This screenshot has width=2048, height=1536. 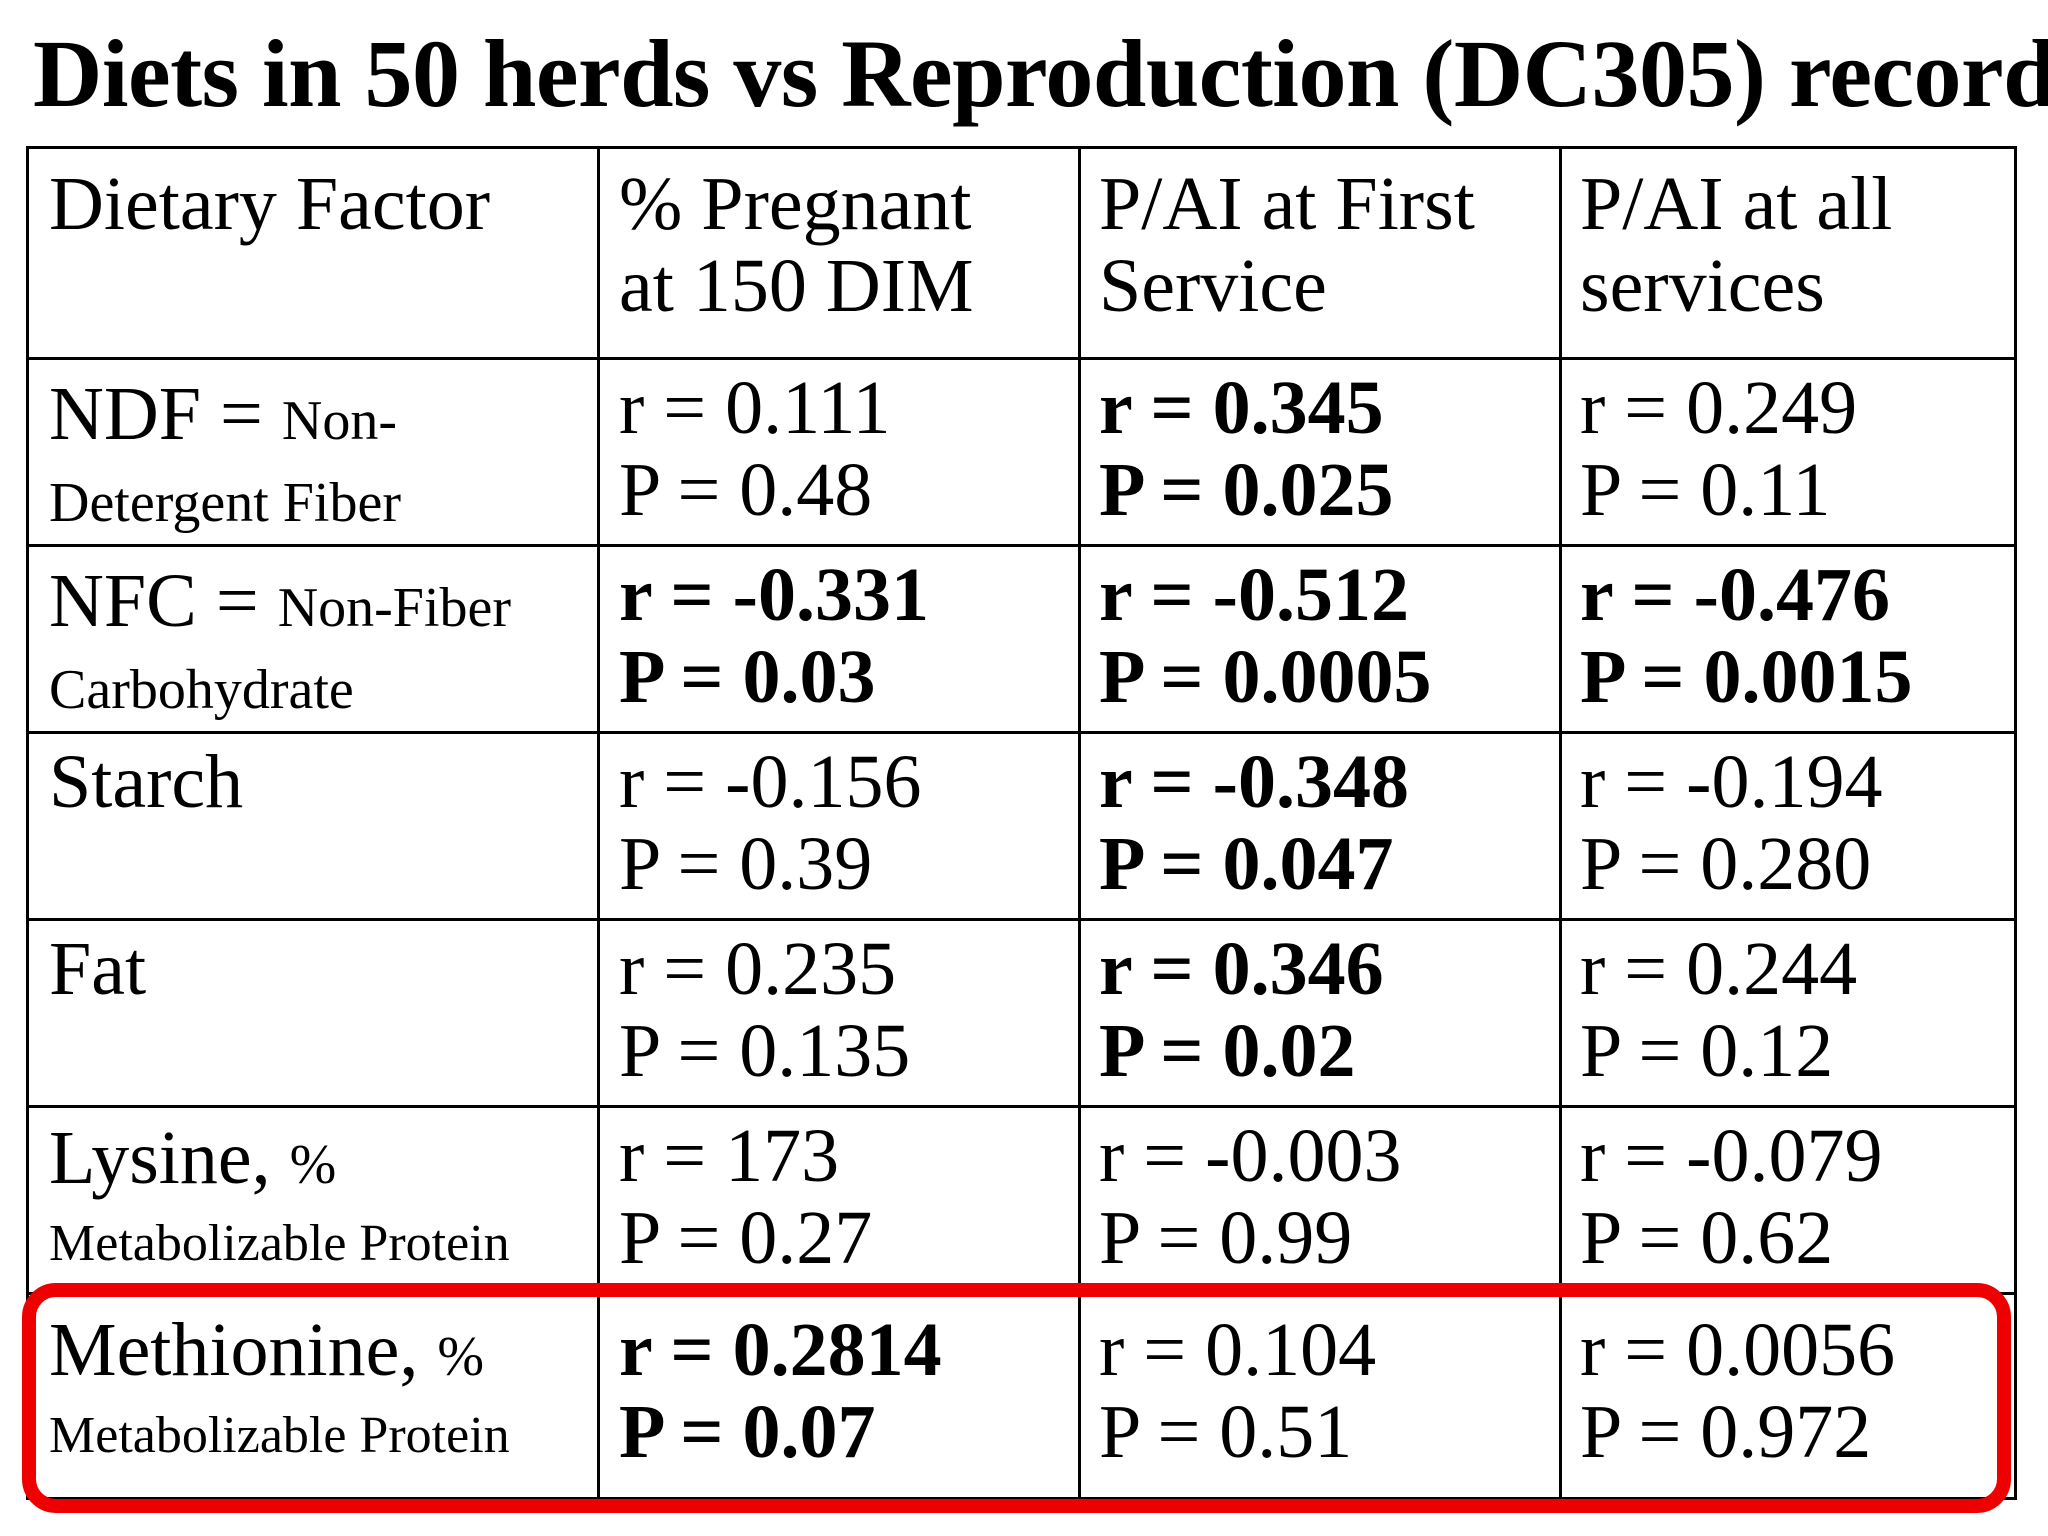 I want to click on value-cell: r = 173 P = 0.27, so click(x=746, y=1197).